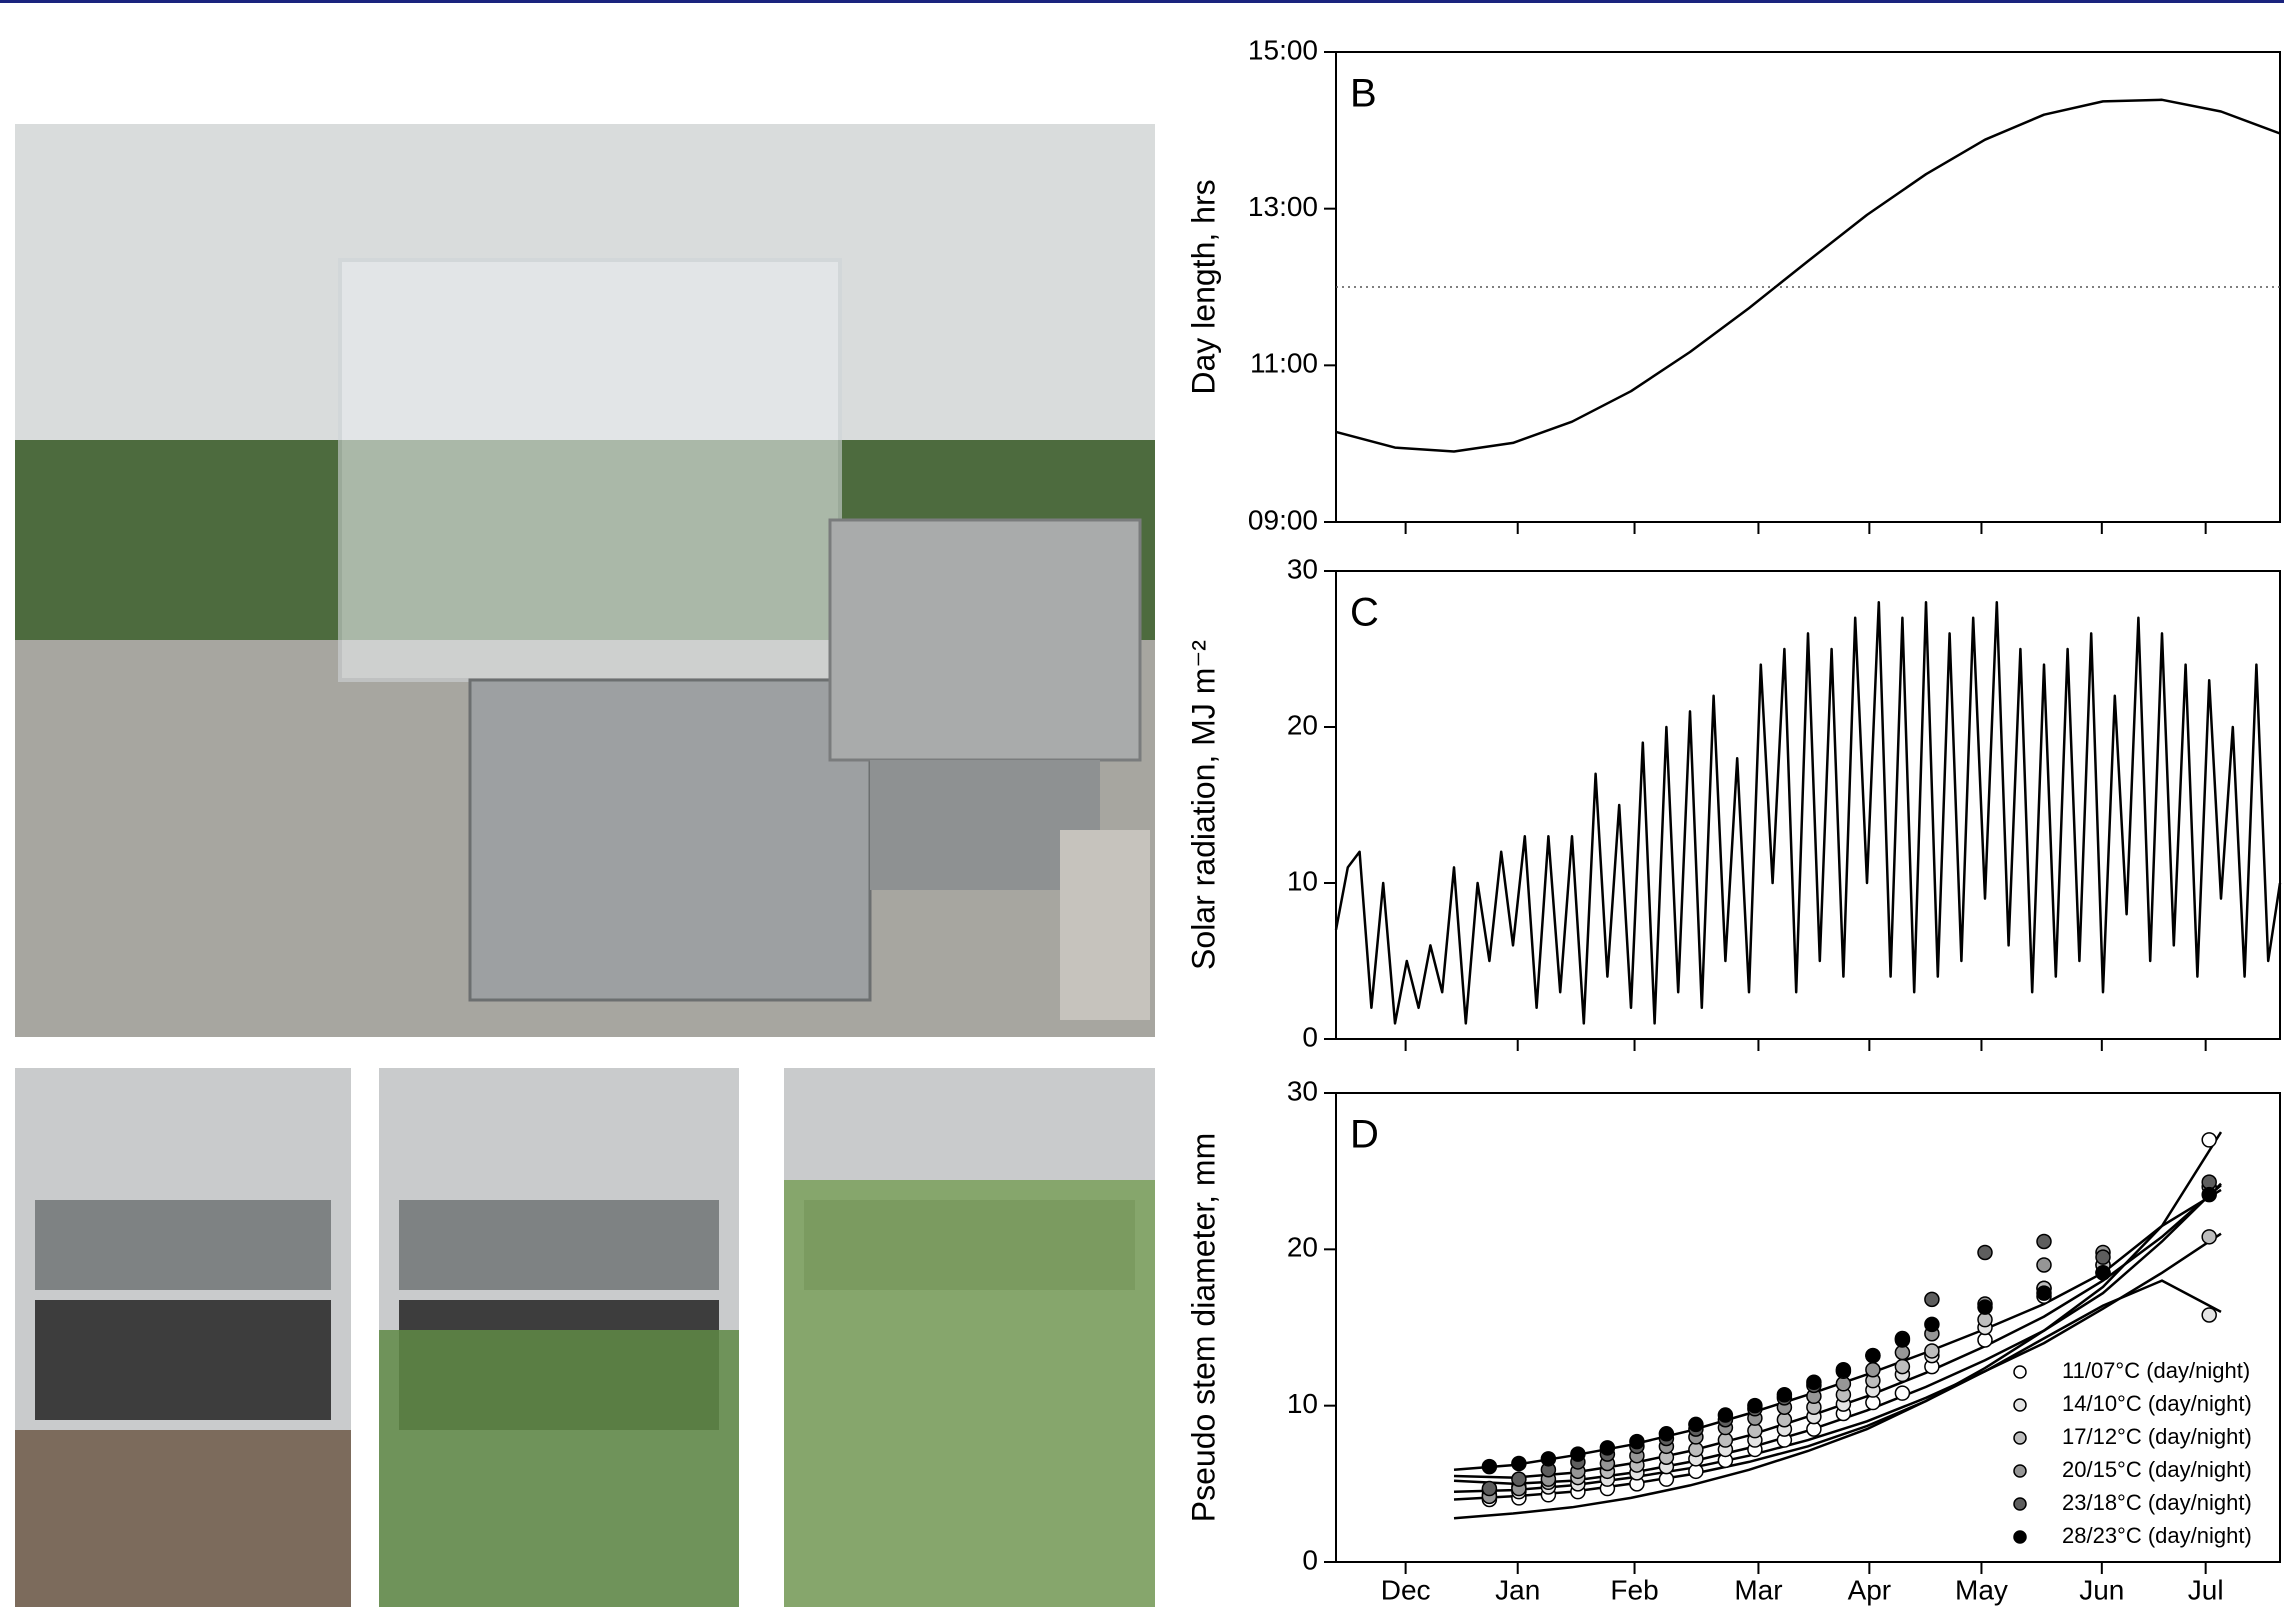 The width and height of the screenshot is (2284, 1607). I want to click on y-tick-label: 11:00, so click(1284, 363).